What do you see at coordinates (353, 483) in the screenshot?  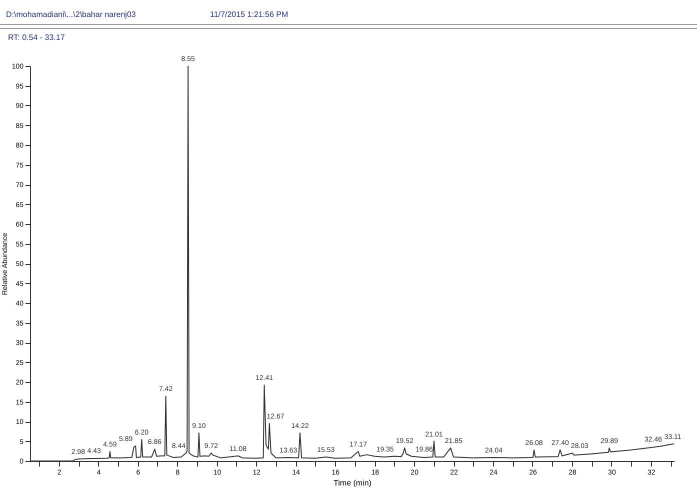 I see `x-axis-title: Time (min)` at bounding box center [353, 483].